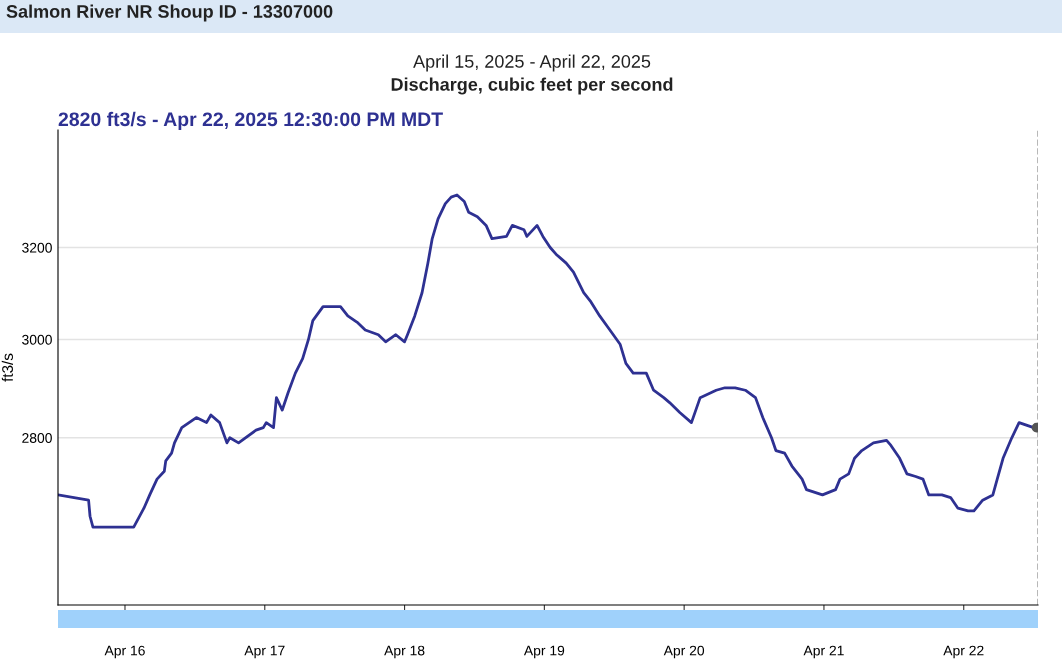 Image resolution: width=1062 pixels, height=670 pixels. Describe the element at coordinates (37, 247) in the screenshot. I see `y-tick-label: 3200` at that location.